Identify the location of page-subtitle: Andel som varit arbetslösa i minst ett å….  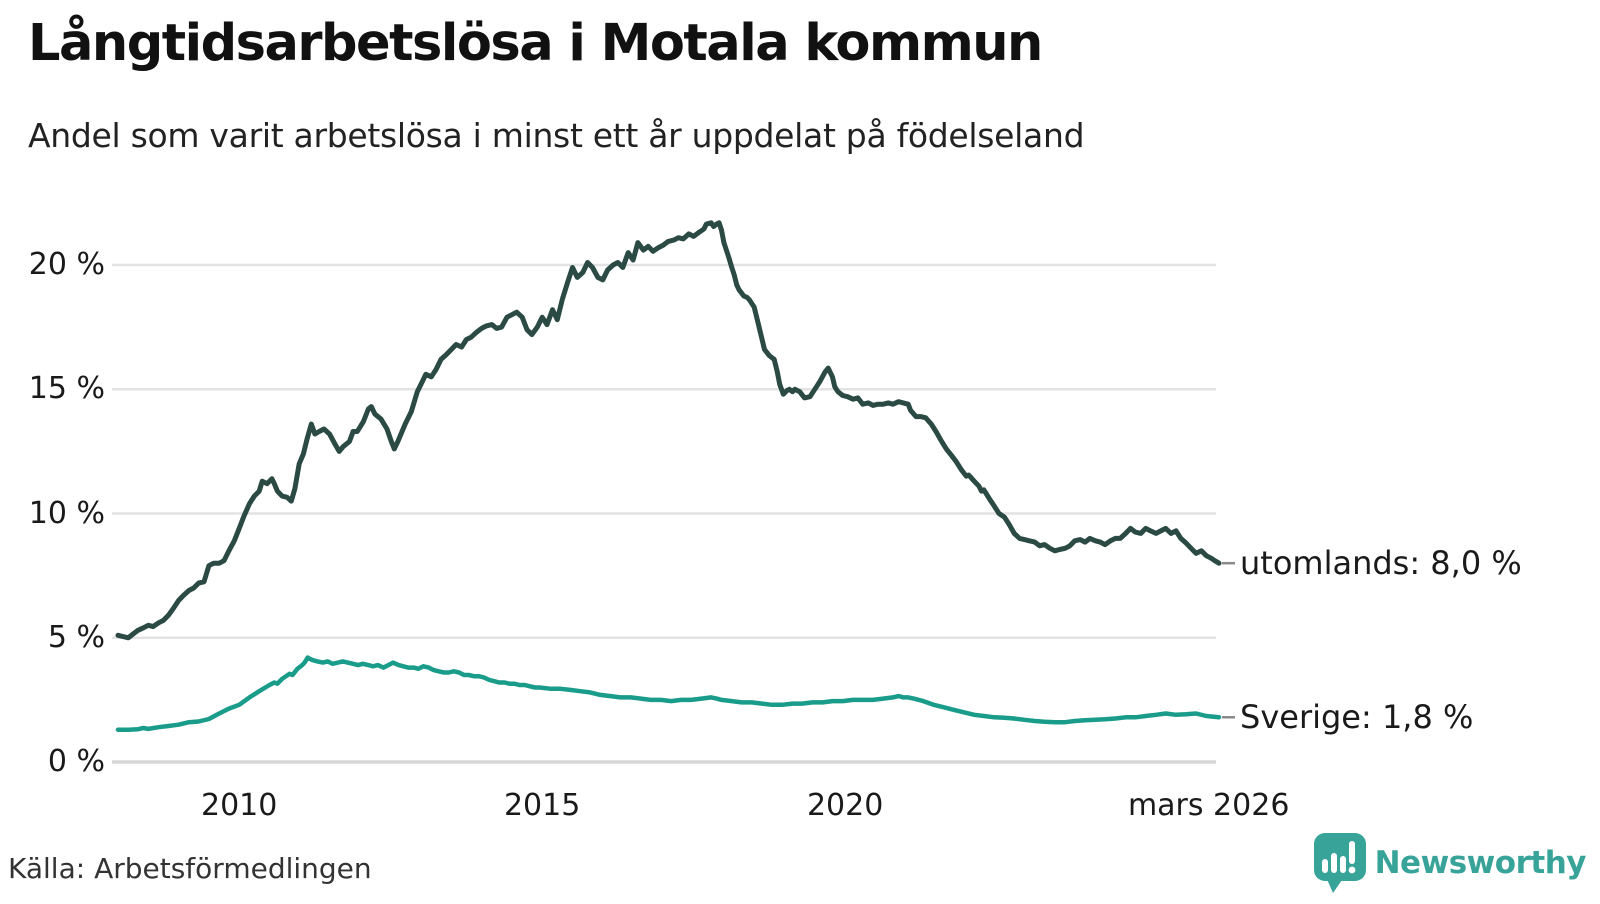
(556, 135).